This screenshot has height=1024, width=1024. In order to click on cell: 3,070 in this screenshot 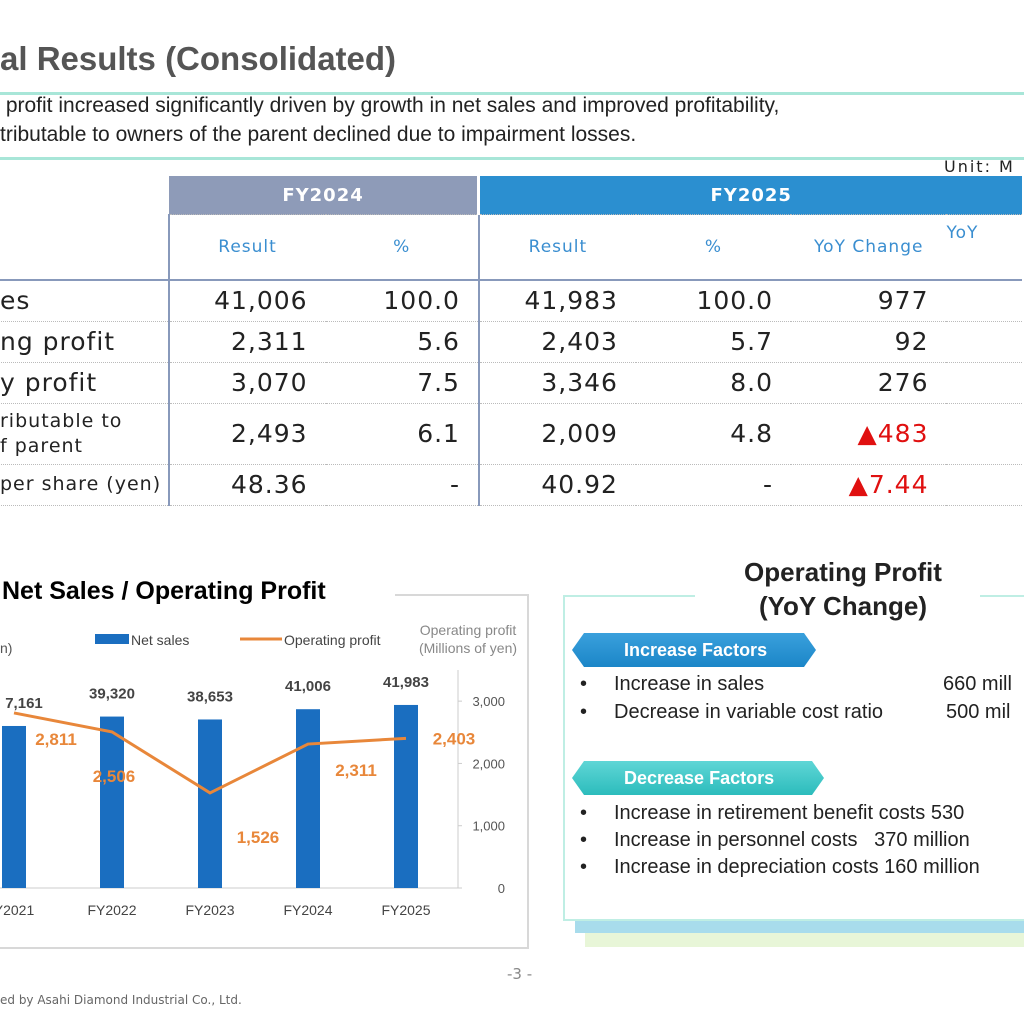, I will do `click(247, 383)`.